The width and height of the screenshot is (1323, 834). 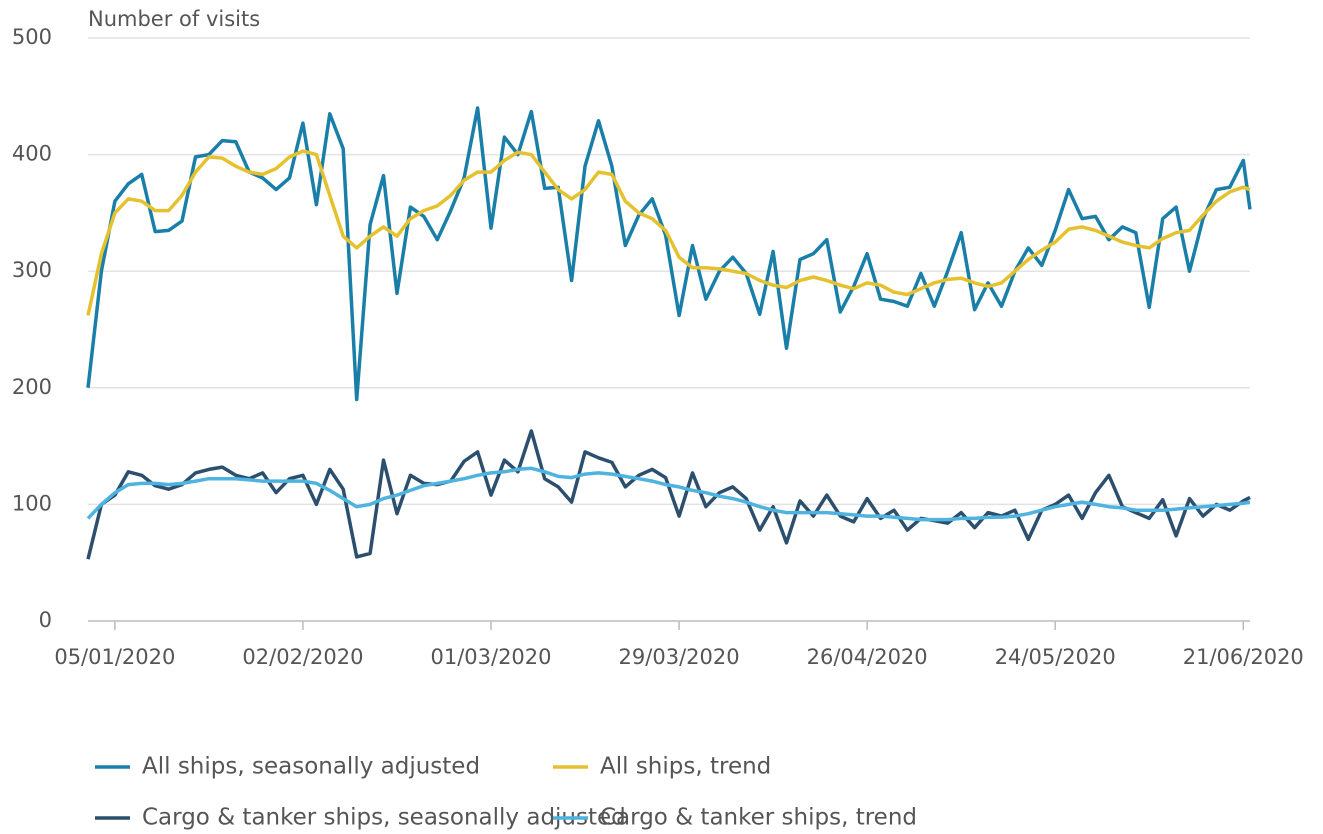 What do you see at coordinates (490, 657) in the screenshot?
I see `x-tick-label: 01/03/2020` at bounding box center [490, 657].